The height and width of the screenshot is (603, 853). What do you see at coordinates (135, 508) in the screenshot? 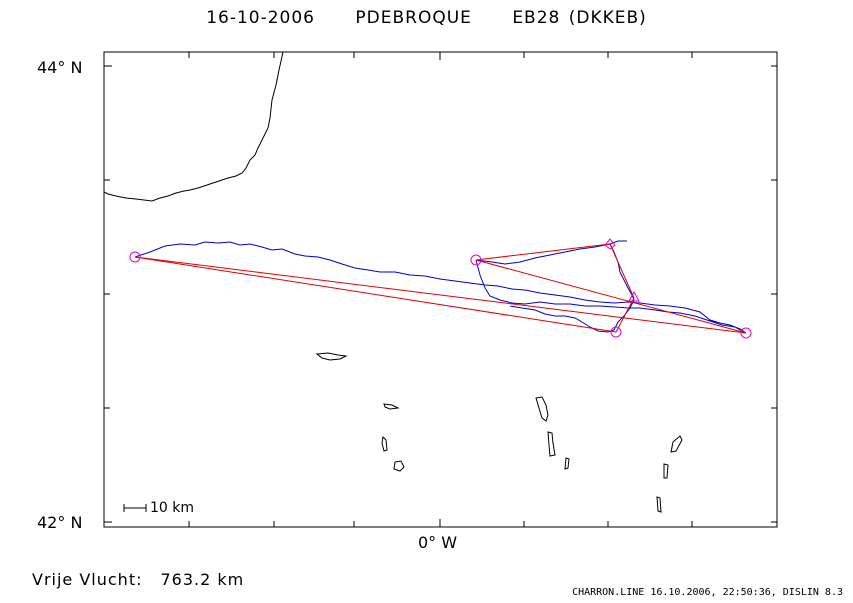
I see `scale-bar` at bounding box center [135, 508].